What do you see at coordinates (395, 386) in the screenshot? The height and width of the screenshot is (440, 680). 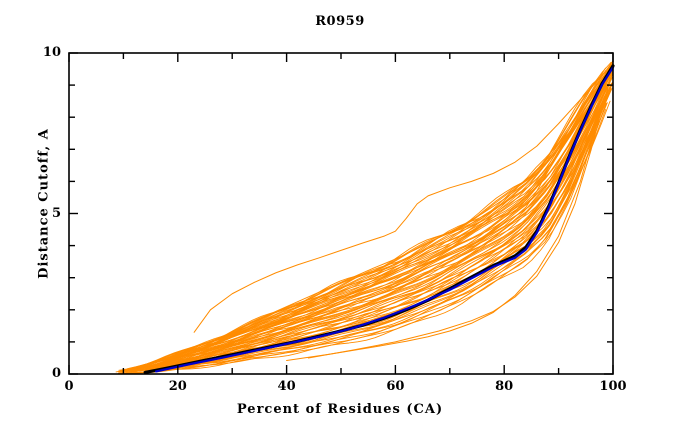 I see `x-tick-label: 60` at bounding box center [395, 386].